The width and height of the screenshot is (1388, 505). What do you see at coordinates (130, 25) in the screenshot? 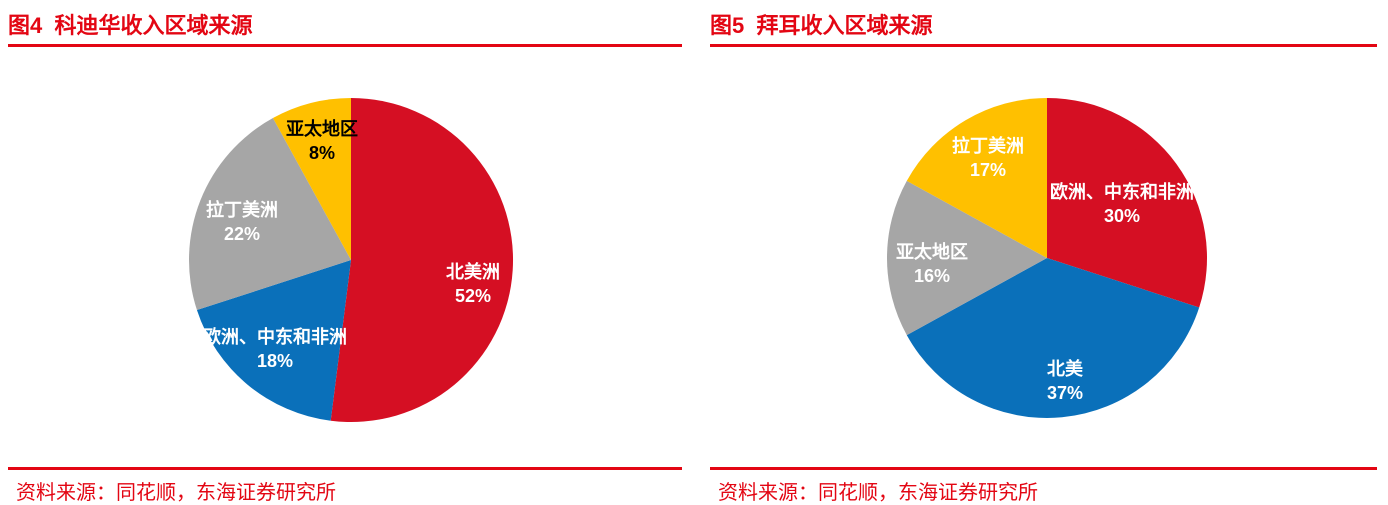
I see `figure-title: 图4 科迪华收入区域来源` at bounding box center [130, 25].